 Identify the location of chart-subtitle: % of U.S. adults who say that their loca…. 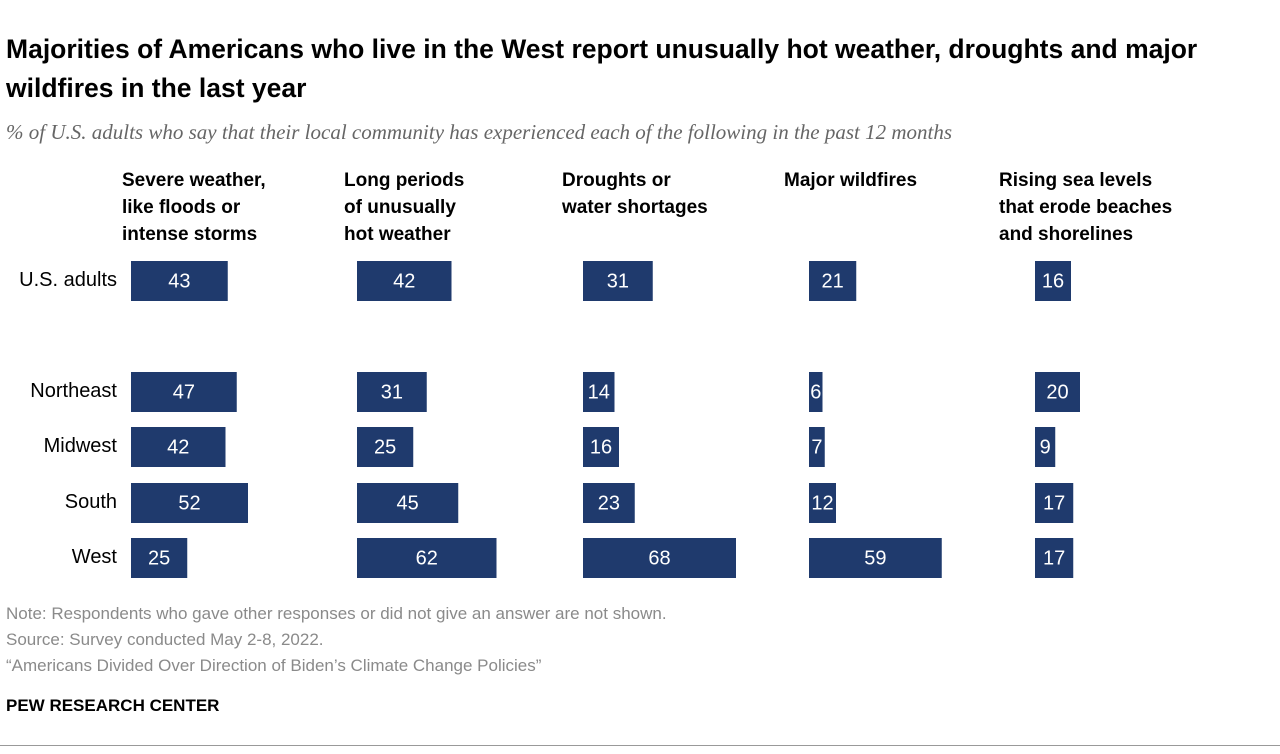
(479, 132).